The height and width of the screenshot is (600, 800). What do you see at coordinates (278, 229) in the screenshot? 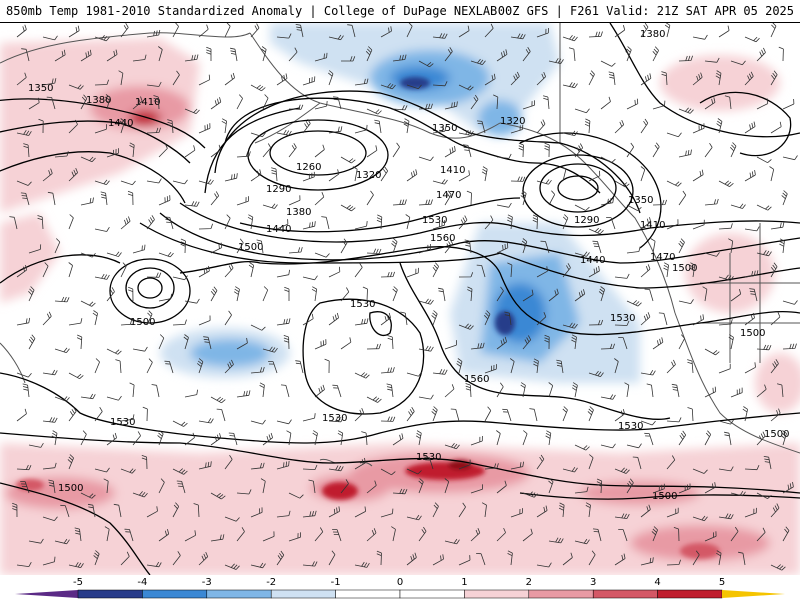
I see `contour-label: 1440` at bounding box center [278, 229].